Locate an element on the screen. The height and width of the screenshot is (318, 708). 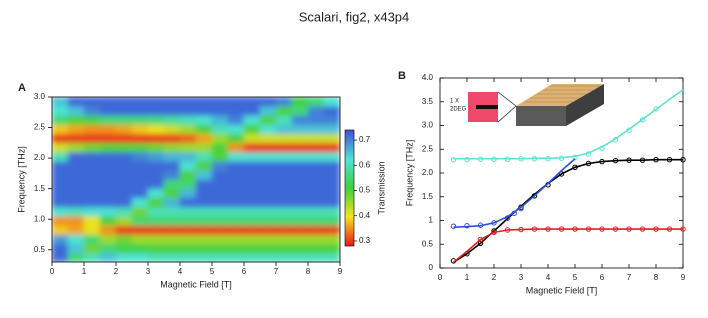
inset is located at coordinates (536, 105).